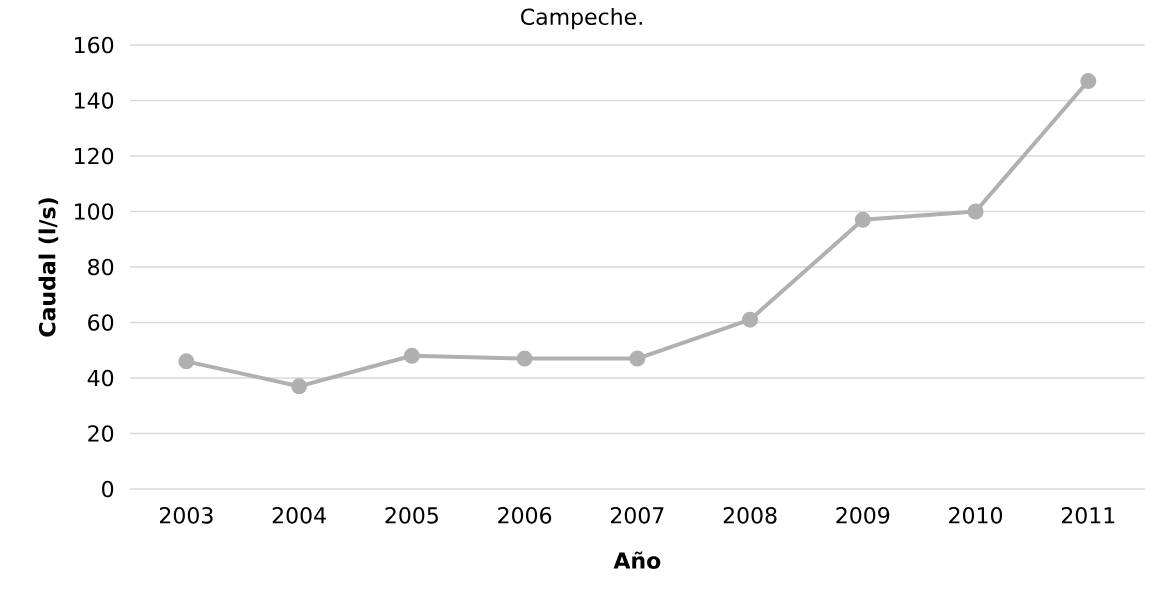  What do you see at coordinates (299, 515) in the screenshot?
I see `x-tick-label: 2004` at bounding box center [299, 515].